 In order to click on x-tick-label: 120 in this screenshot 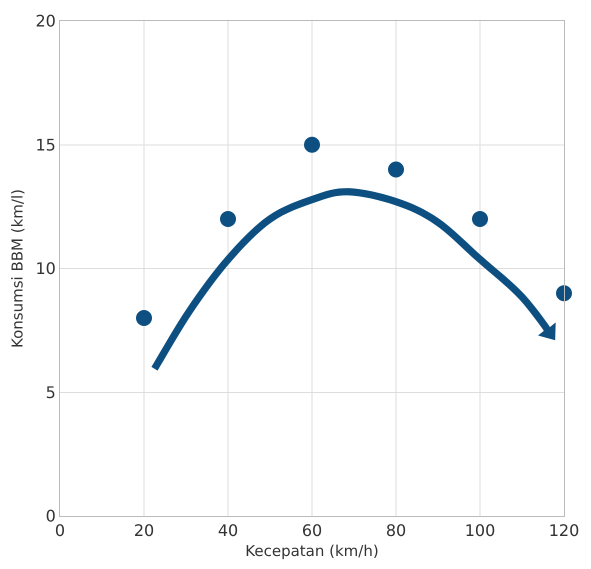, I will do `click(564, 530)`.